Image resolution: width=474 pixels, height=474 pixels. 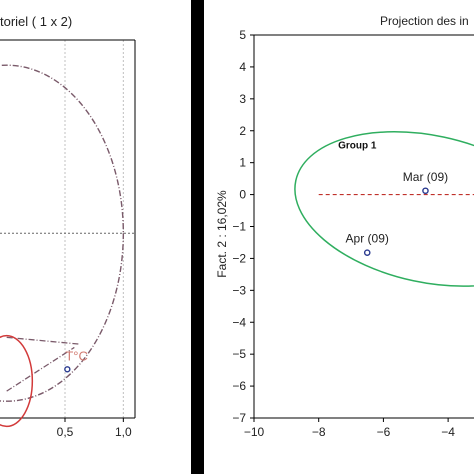 I want to click on right-x-tick-label: −8, so click(x=319, y=432).